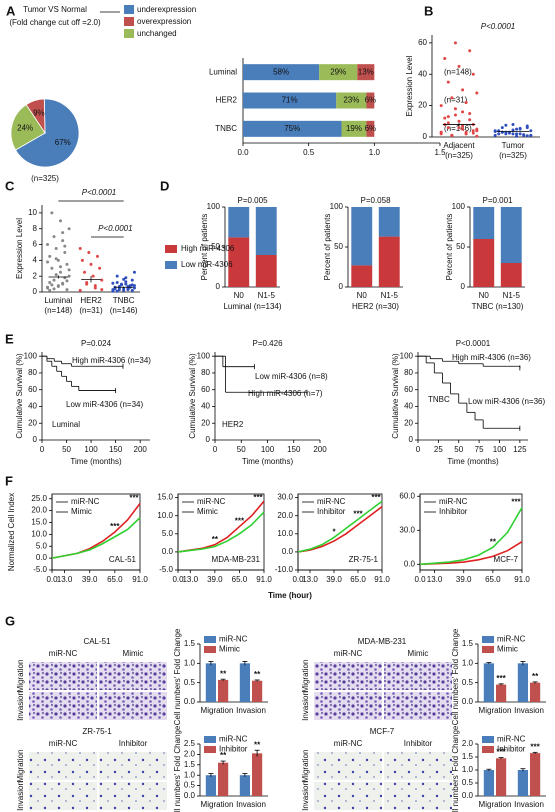  Describe the element at coordinates (19, 396) in the screenshot. I see `y-axis-label: Cumulative Survival (%)` at that location.